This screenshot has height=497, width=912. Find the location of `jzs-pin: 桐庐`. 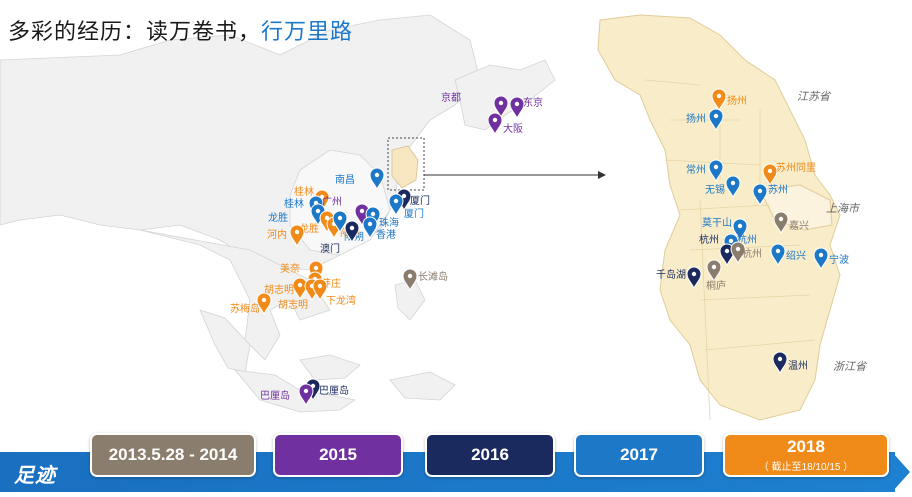

jzs-pin: 桐庐 is located at coordinates (716, 275).